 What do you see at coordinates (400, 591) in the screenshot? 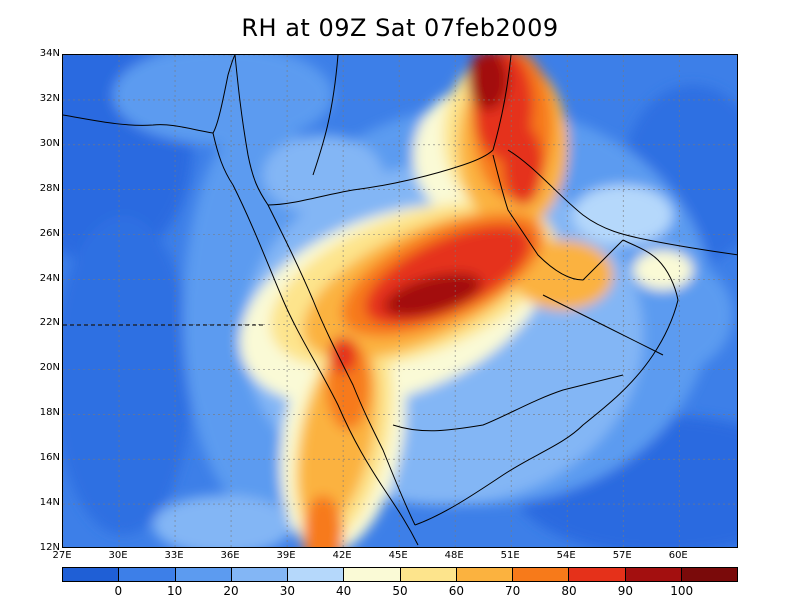
I see `colorbar-label: 50` at bounding box center [400, 591].